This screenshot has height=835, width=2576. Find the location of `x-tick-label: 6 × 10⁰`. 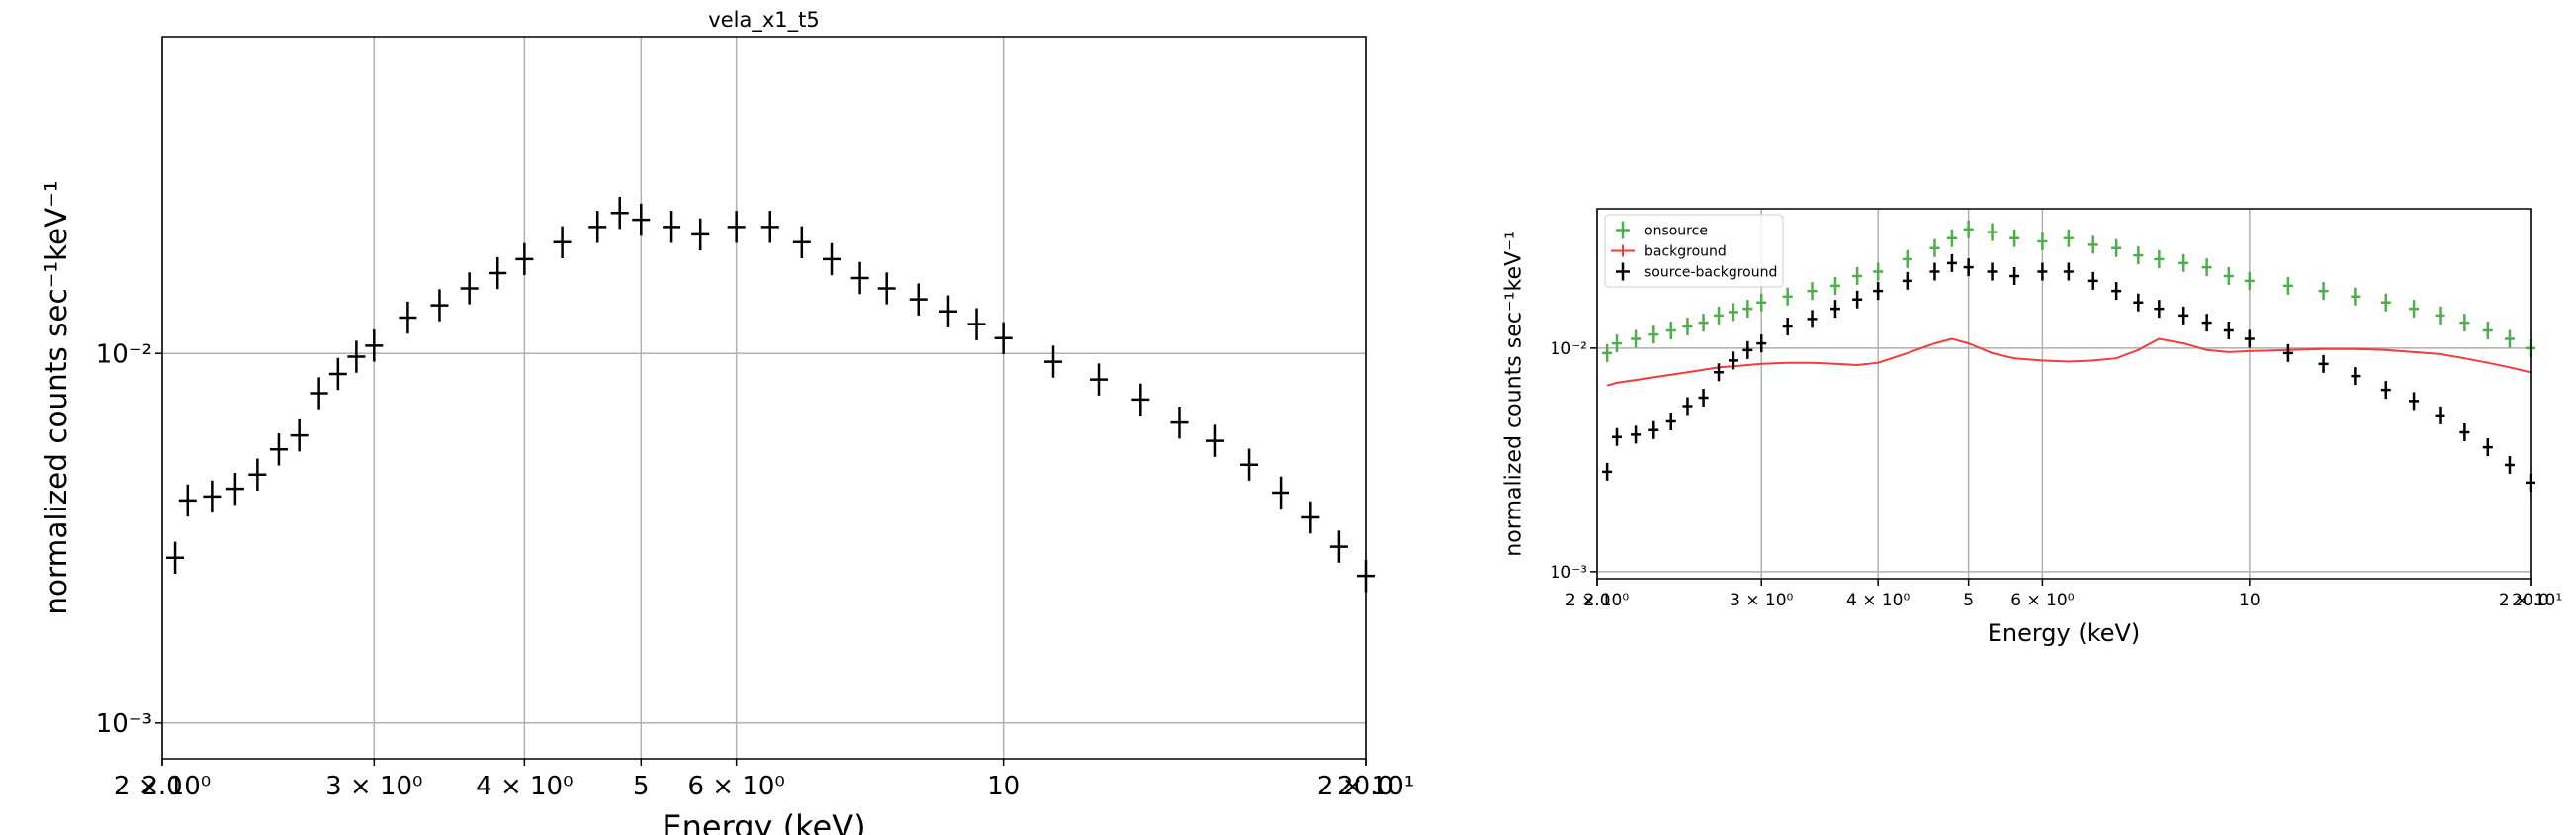

x-tick-label: 6 × 10⁰ is located at coordinates (2042, 600).